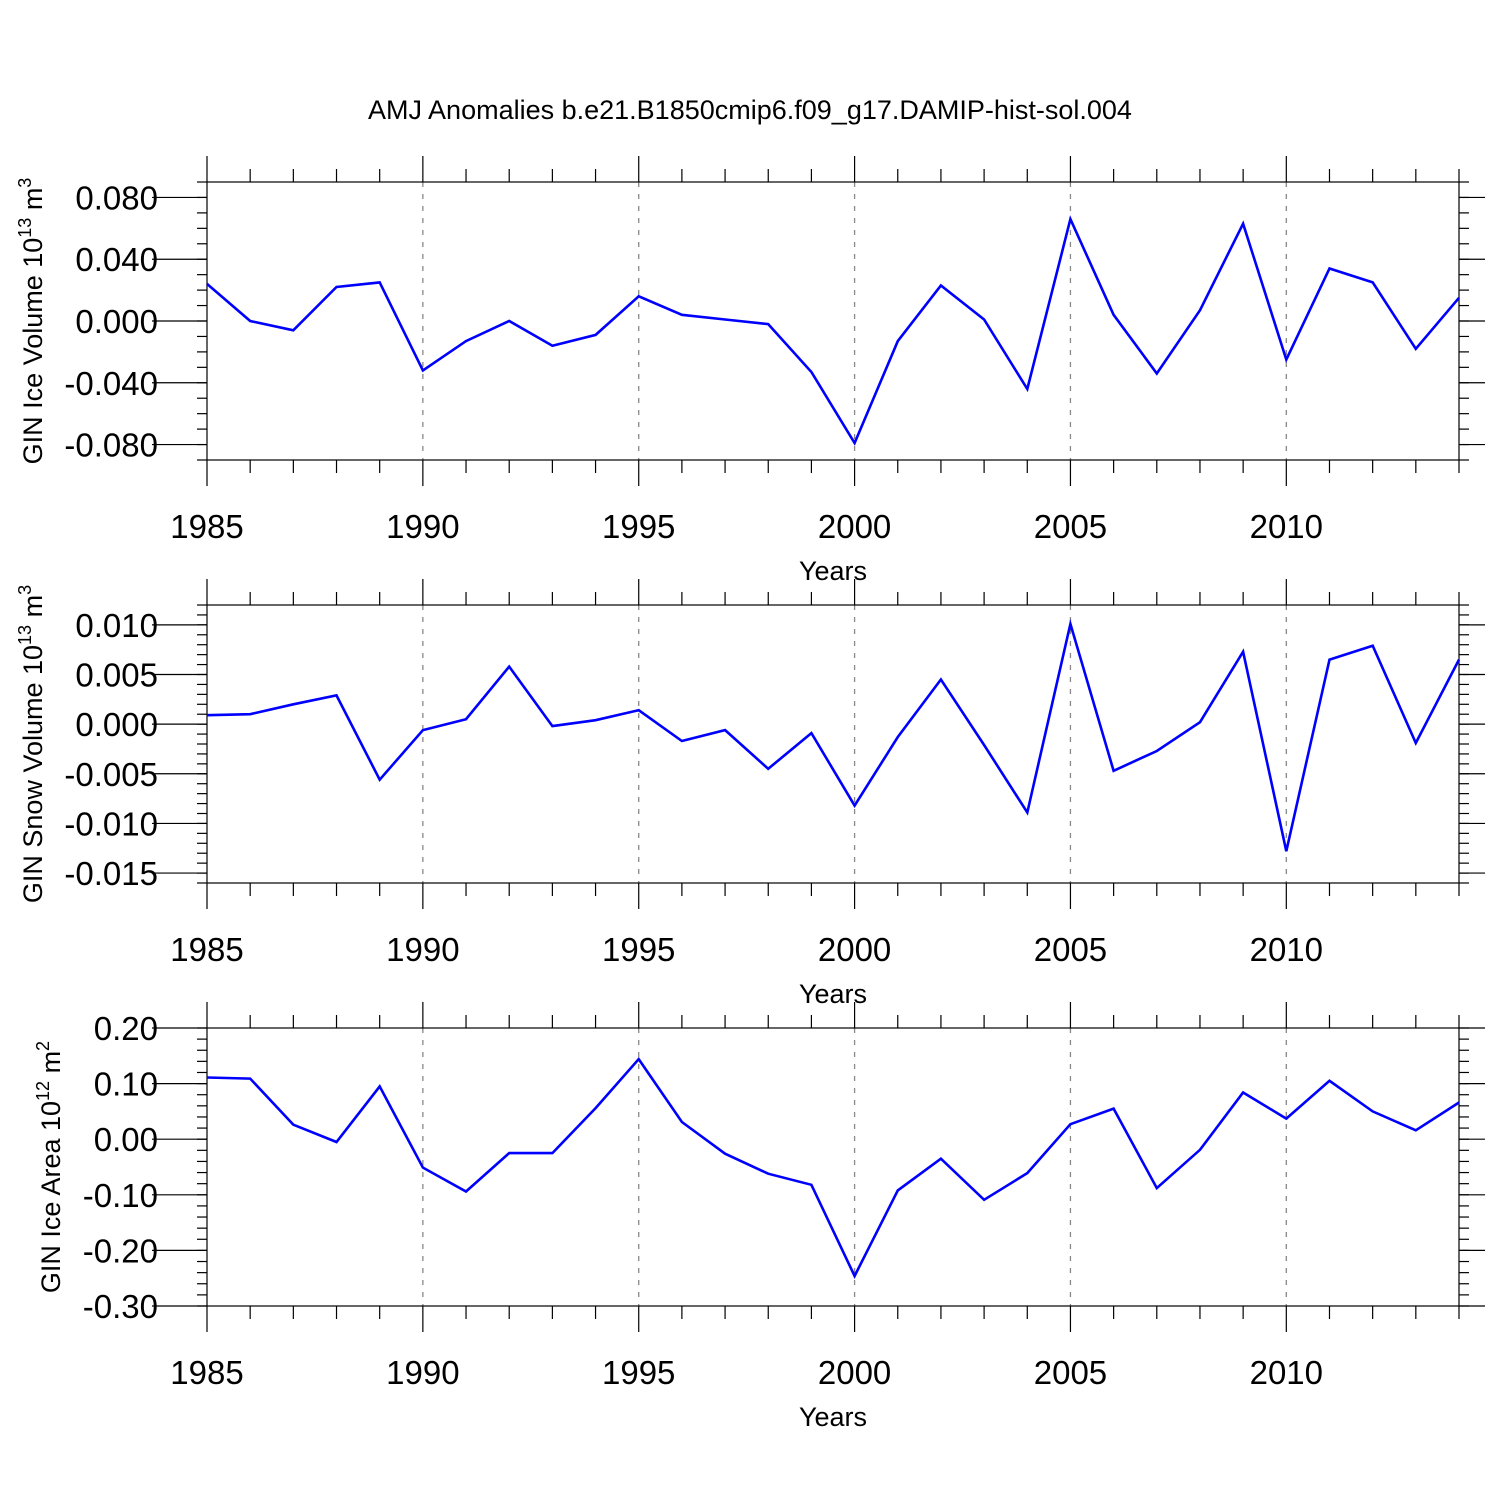 This screenshot has height=1500, width=1500. Describe the element at coordinates (120, 1306) in the screenshot. I see `y-tick-label: -0.30` at that location.